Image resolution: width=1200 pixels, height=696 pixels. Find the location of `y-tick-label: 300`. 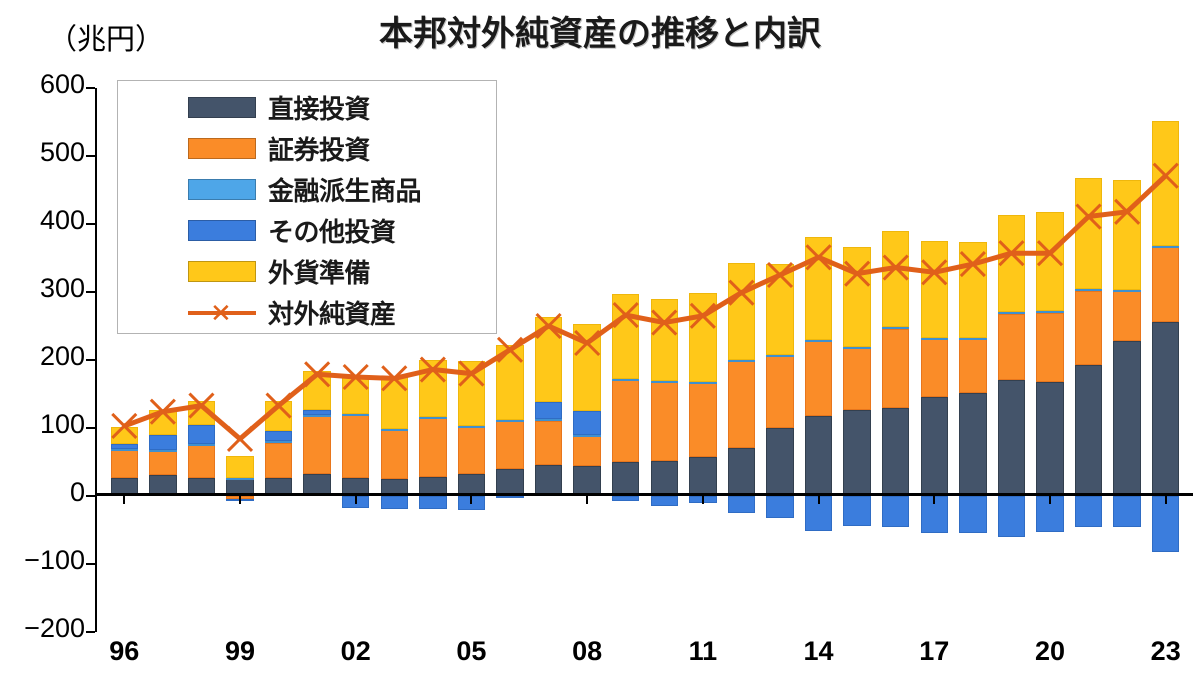

y-tick-label: 300 is located at coordinates (62, 288).